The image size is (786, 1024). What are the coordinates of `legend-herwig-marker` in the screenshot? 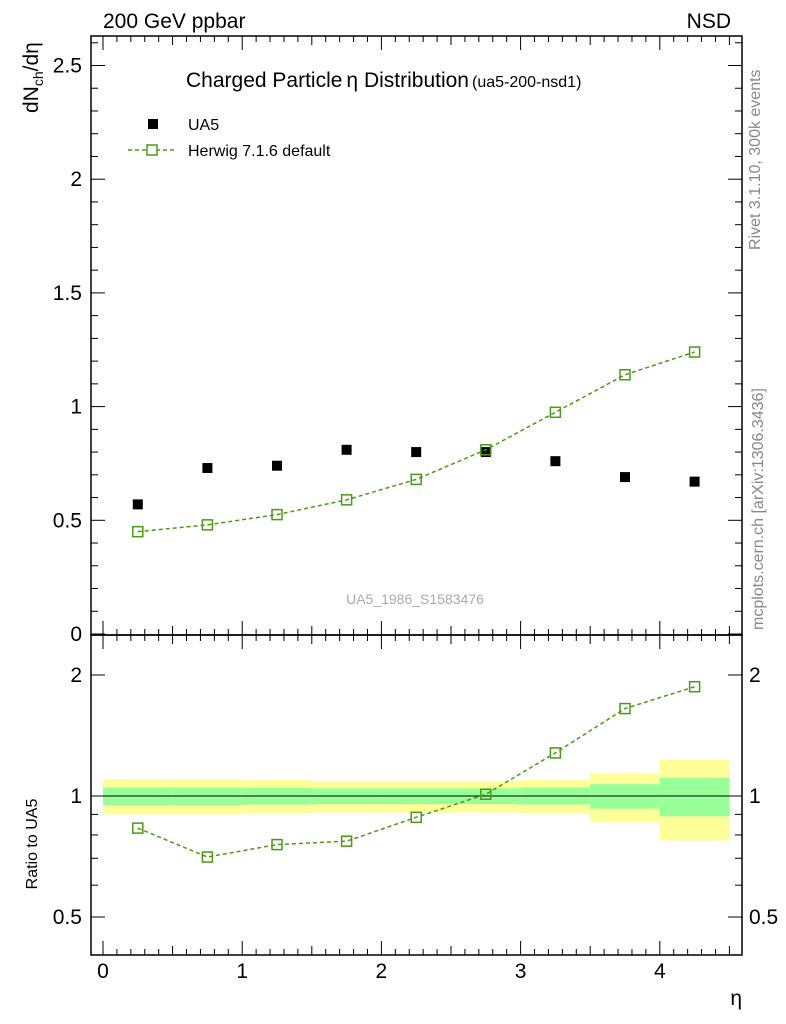 It's located at (152, 150).